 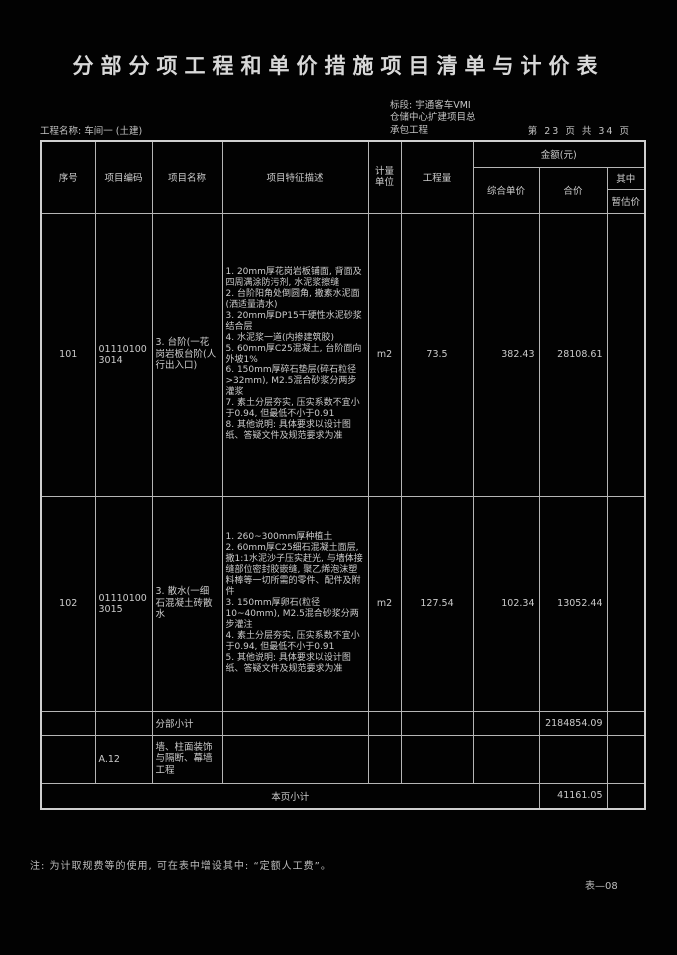 I want to click on page-number-info: 第 23 页 共 34 页, so click(x=579, y=131).